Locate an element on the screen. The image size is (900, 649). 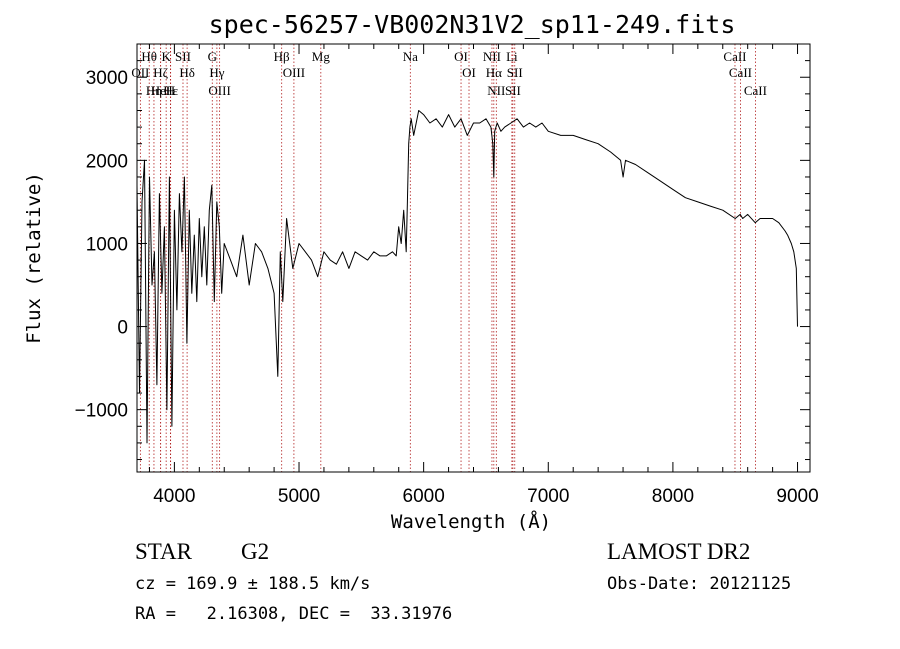
x-tick-label: 8000 is located at coordinates (673, 496).